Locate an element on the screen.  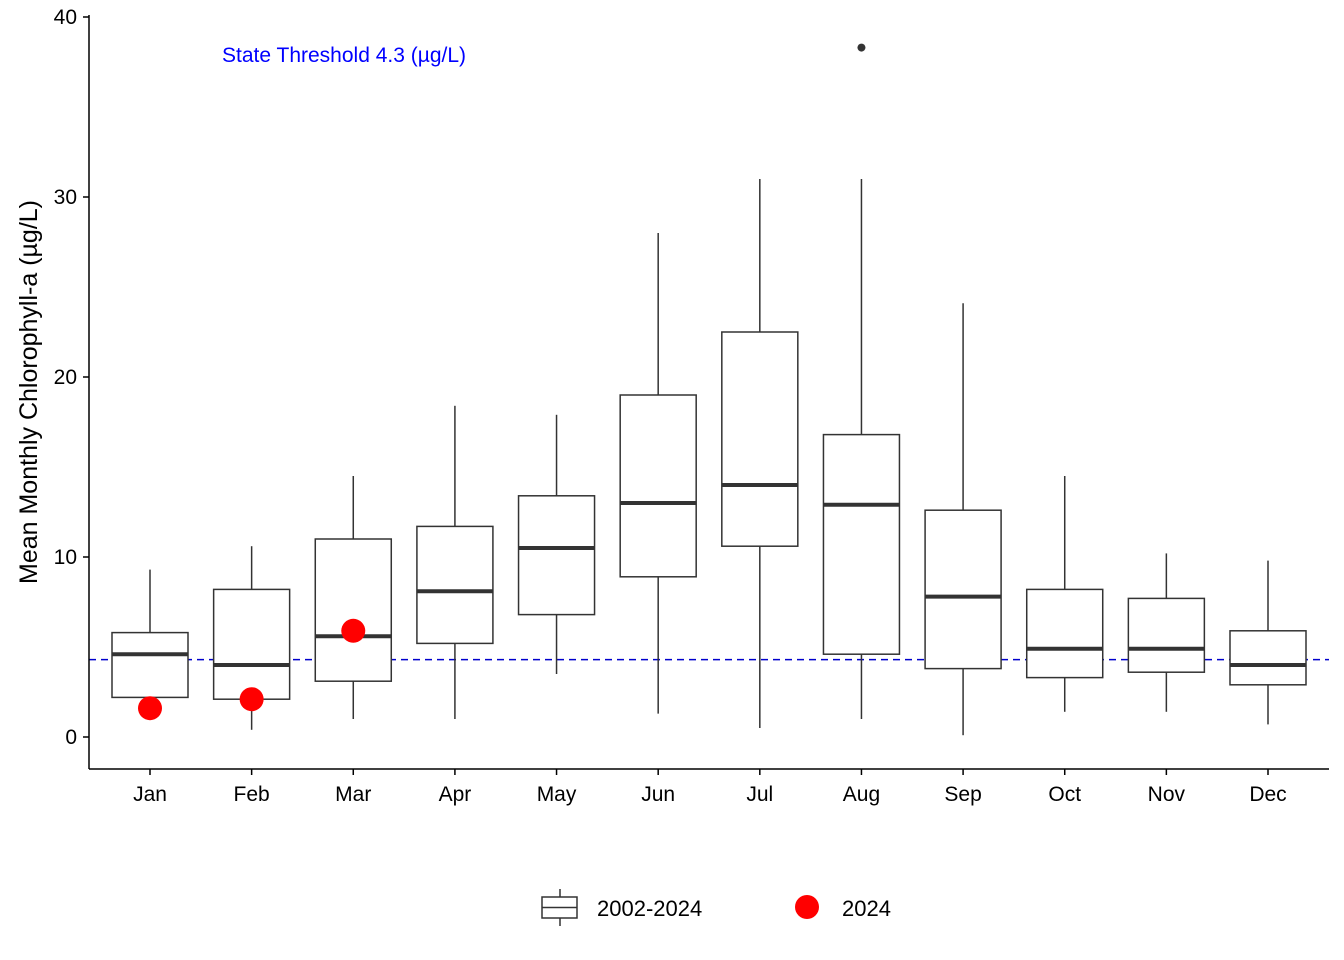
x-tick-label: May is located at coordinates (557, 794).